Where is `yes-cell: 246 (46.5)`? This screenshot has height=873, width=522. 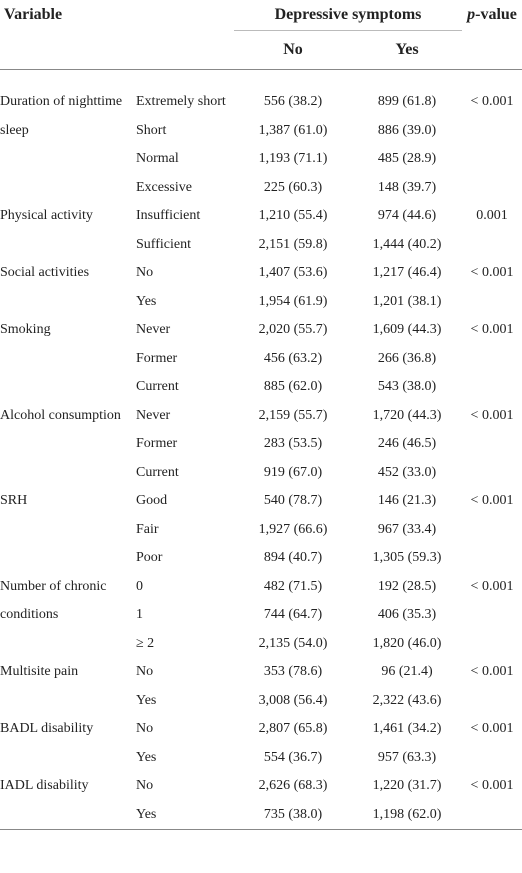 yes-cell: 246 (46.5) is located at coordinates (407, 443).